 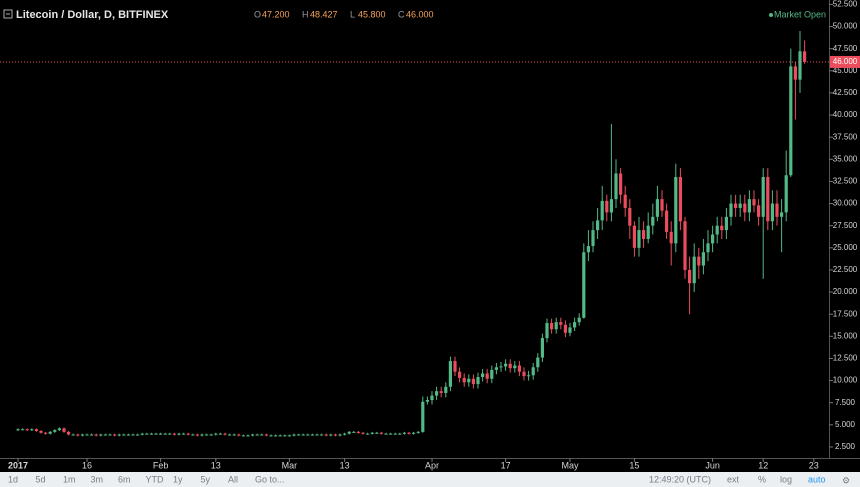 I want to click on collapse-icon, so click(x=8, y=14).